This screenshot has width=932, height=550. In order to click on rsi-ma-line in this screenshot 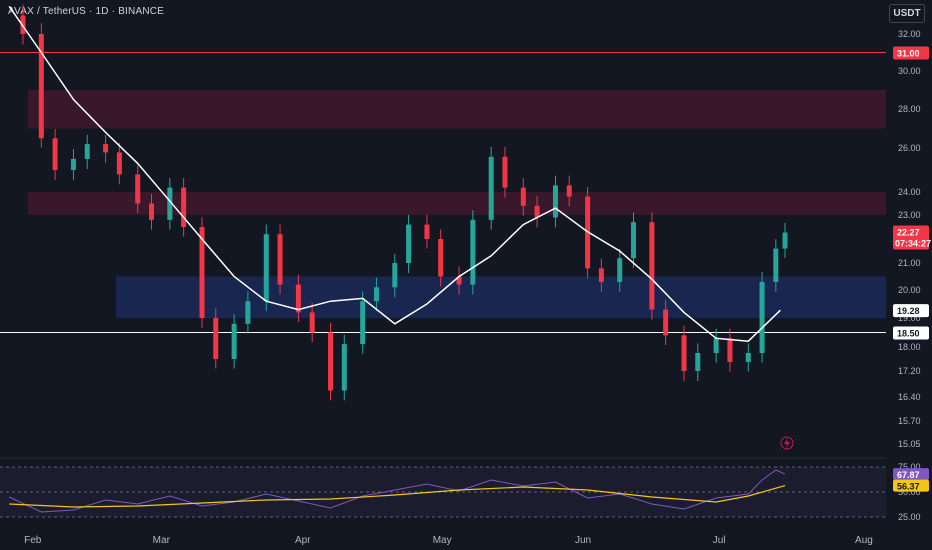, I will do `click(397, 496)`.